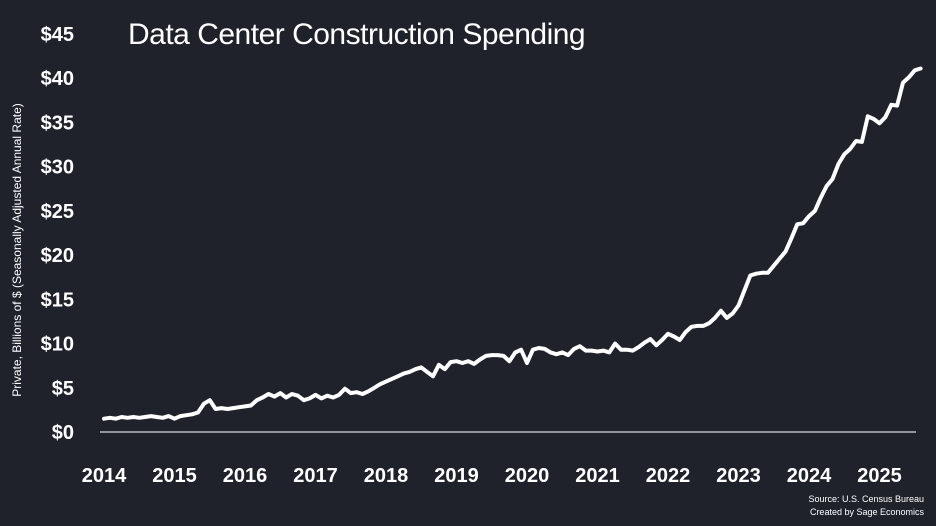  What do you see at coordinates (866, 499) in the screenshot?
I see `source-credit: Source: U.S. Census Bureau` at bounding box center [866, 499].